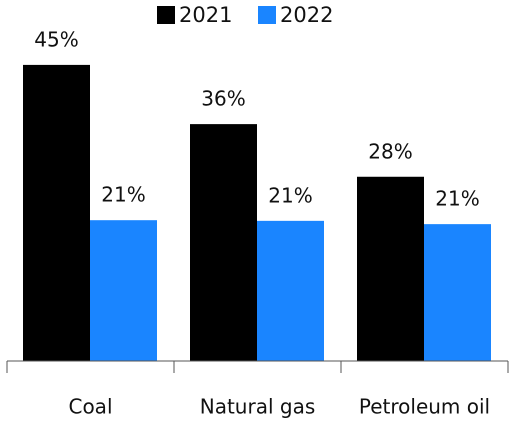  What do you see at coordinates (390, 151) in the screenshot?
I see `value-label: 28%` at bounding box center [390, 151].